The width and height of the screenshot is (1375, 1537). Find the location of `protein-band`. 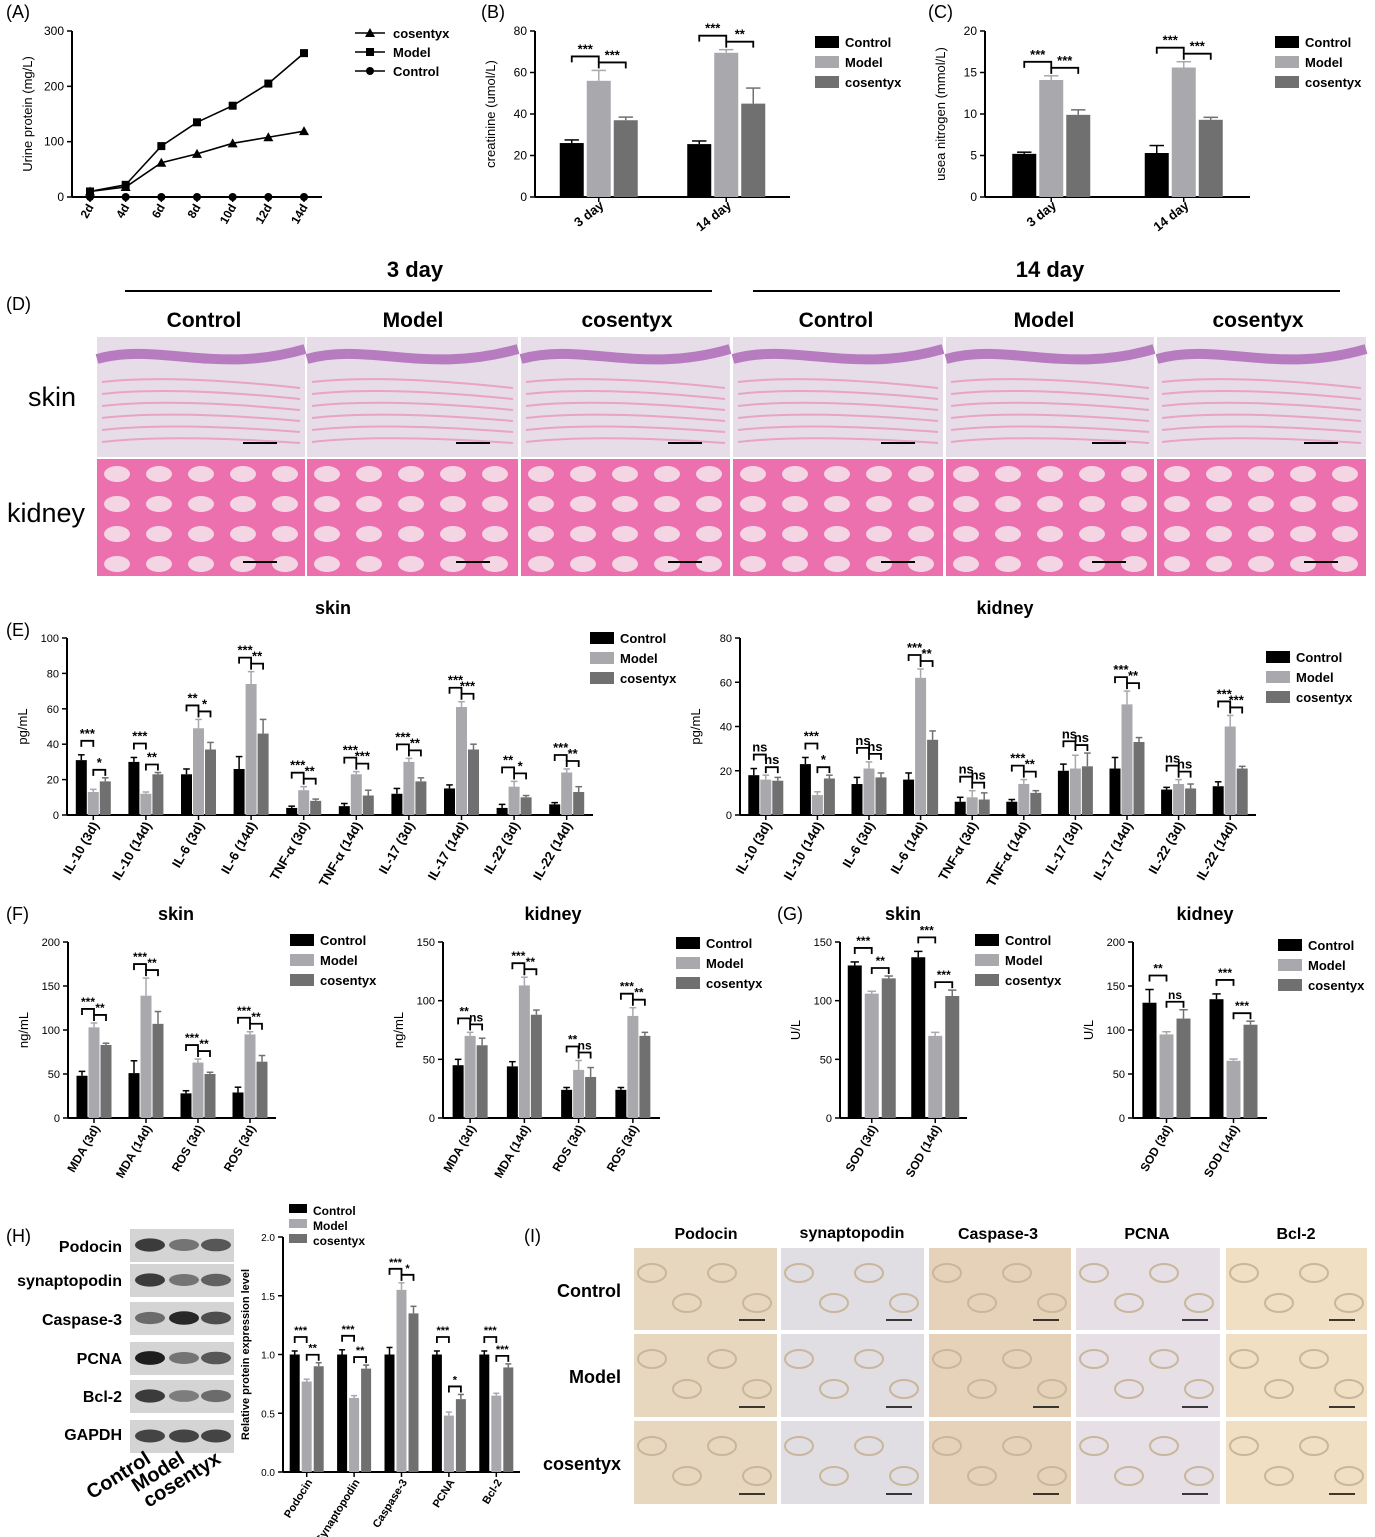

protein-band is located at coordinates (150, 1358).